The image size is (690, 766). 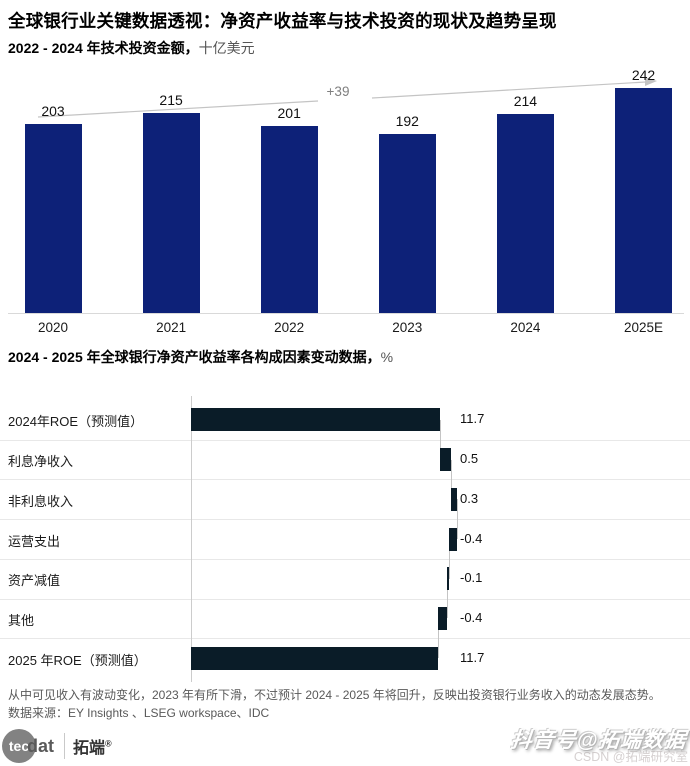 I want to click on row-value-0: 11.7, so click(x=472, y=419).